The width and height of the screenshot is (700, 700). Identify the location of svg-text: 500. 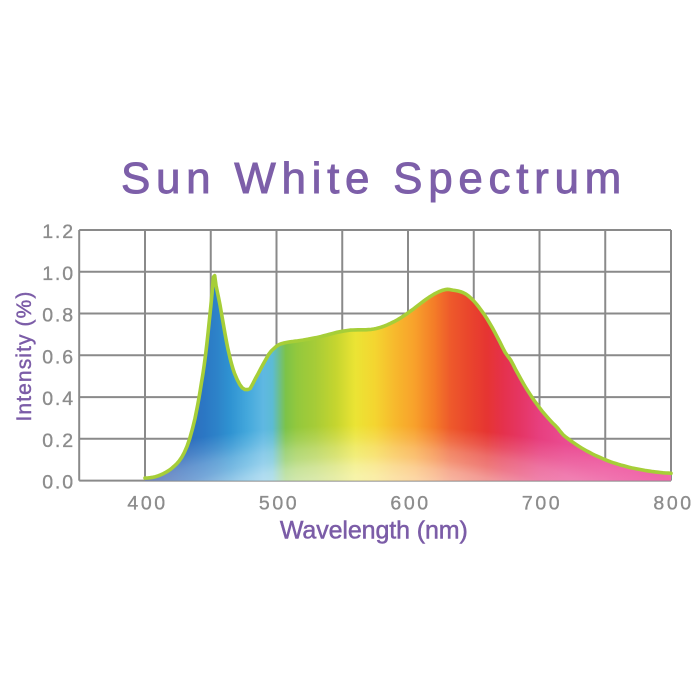
(279, 504).